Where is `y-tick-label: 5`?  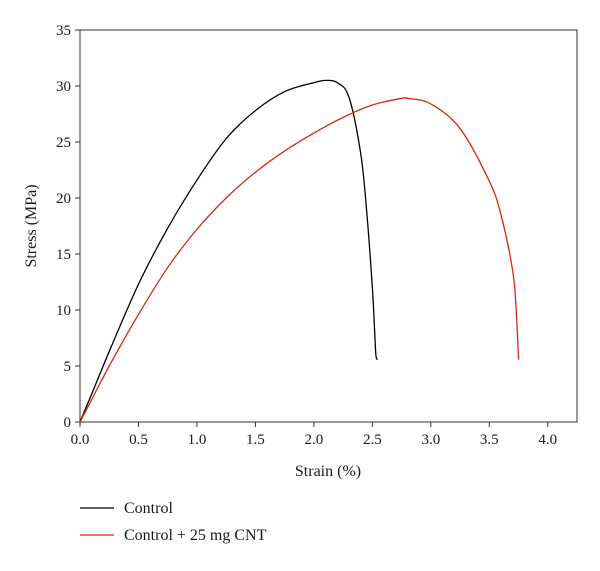
y-tick-label: 5 is located at coordinates (68, 367).